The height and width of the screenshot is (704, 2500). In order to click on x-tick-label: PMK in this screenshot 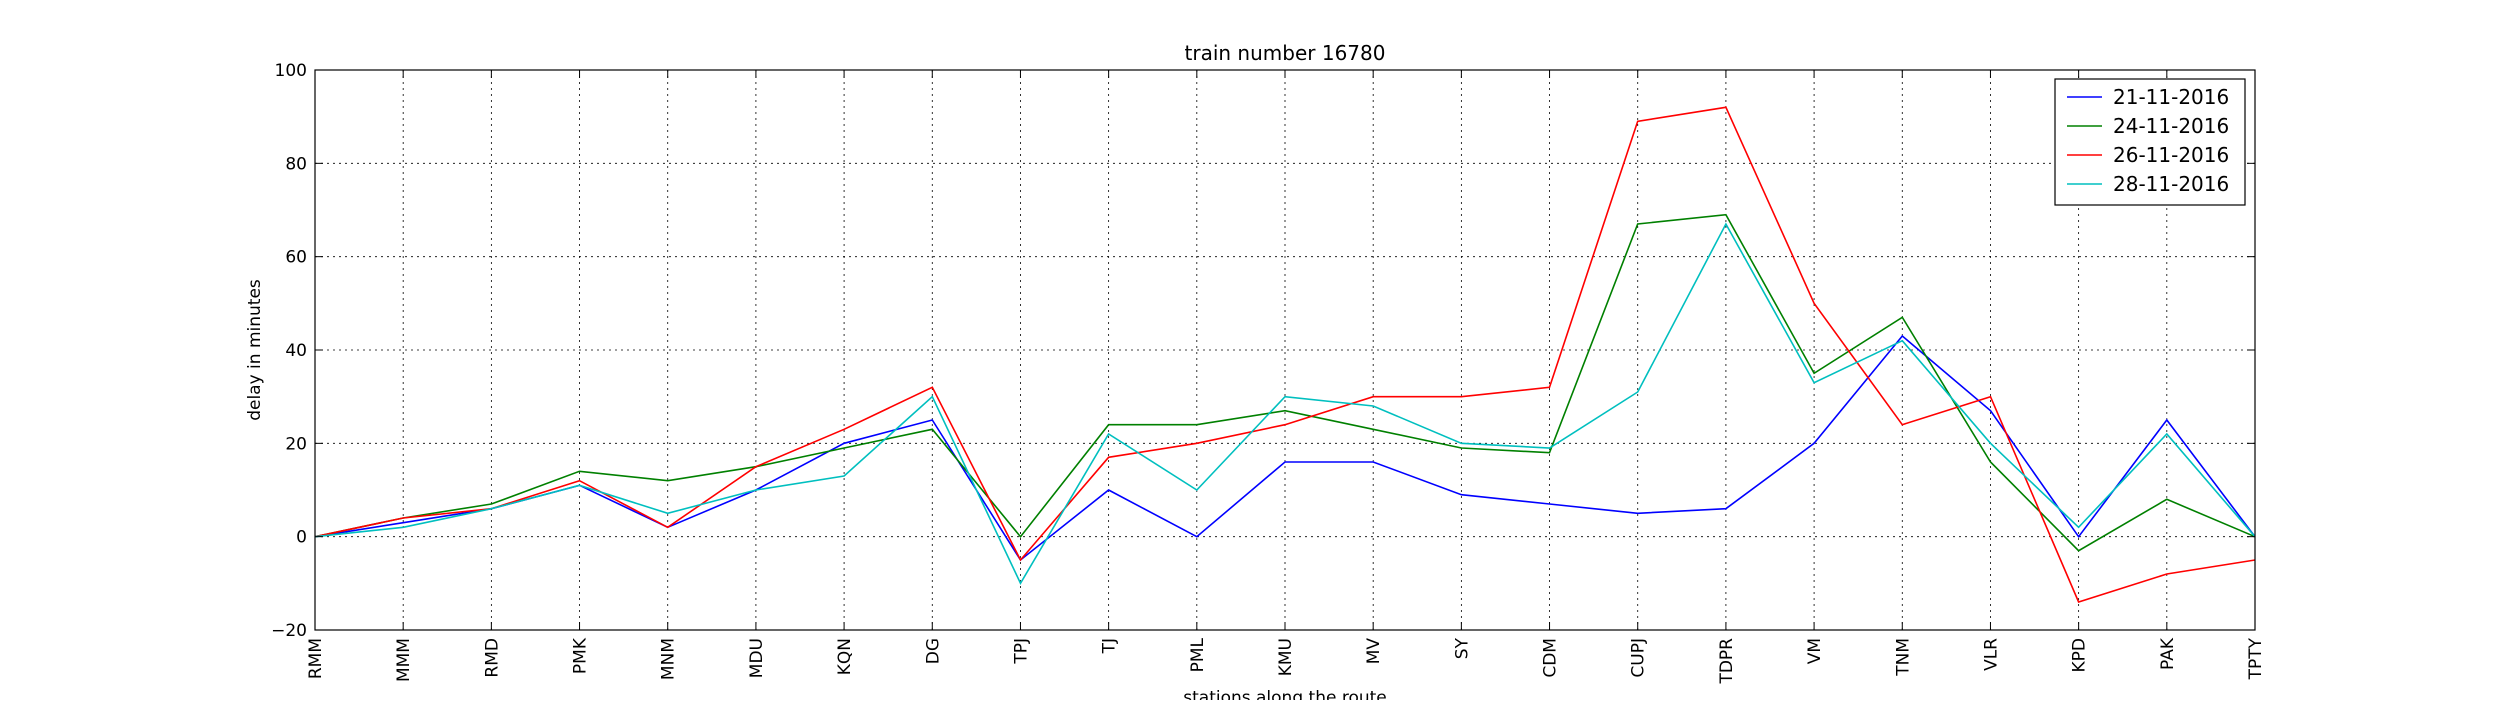, I will do `click(581, 655)`.